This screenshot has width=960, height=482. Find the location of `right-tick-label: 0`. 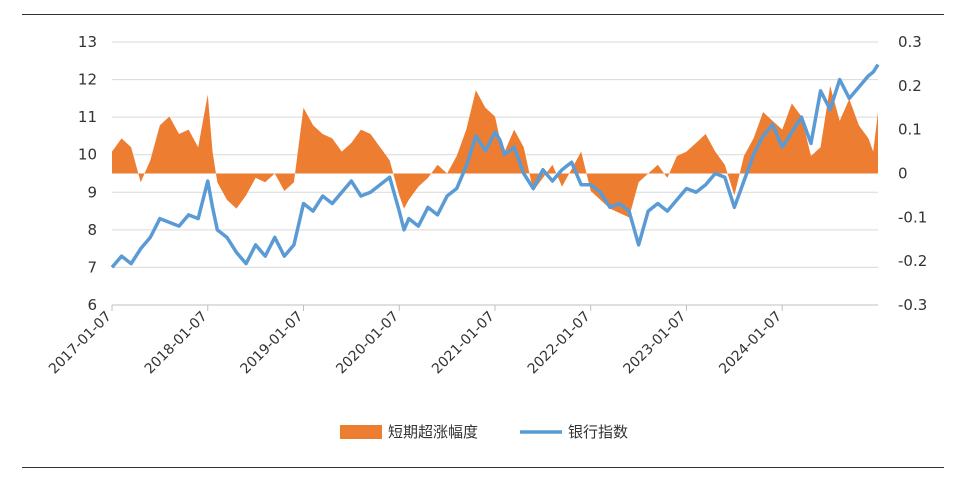

right-tick-label: 0 is located at coordinates (903, 174).